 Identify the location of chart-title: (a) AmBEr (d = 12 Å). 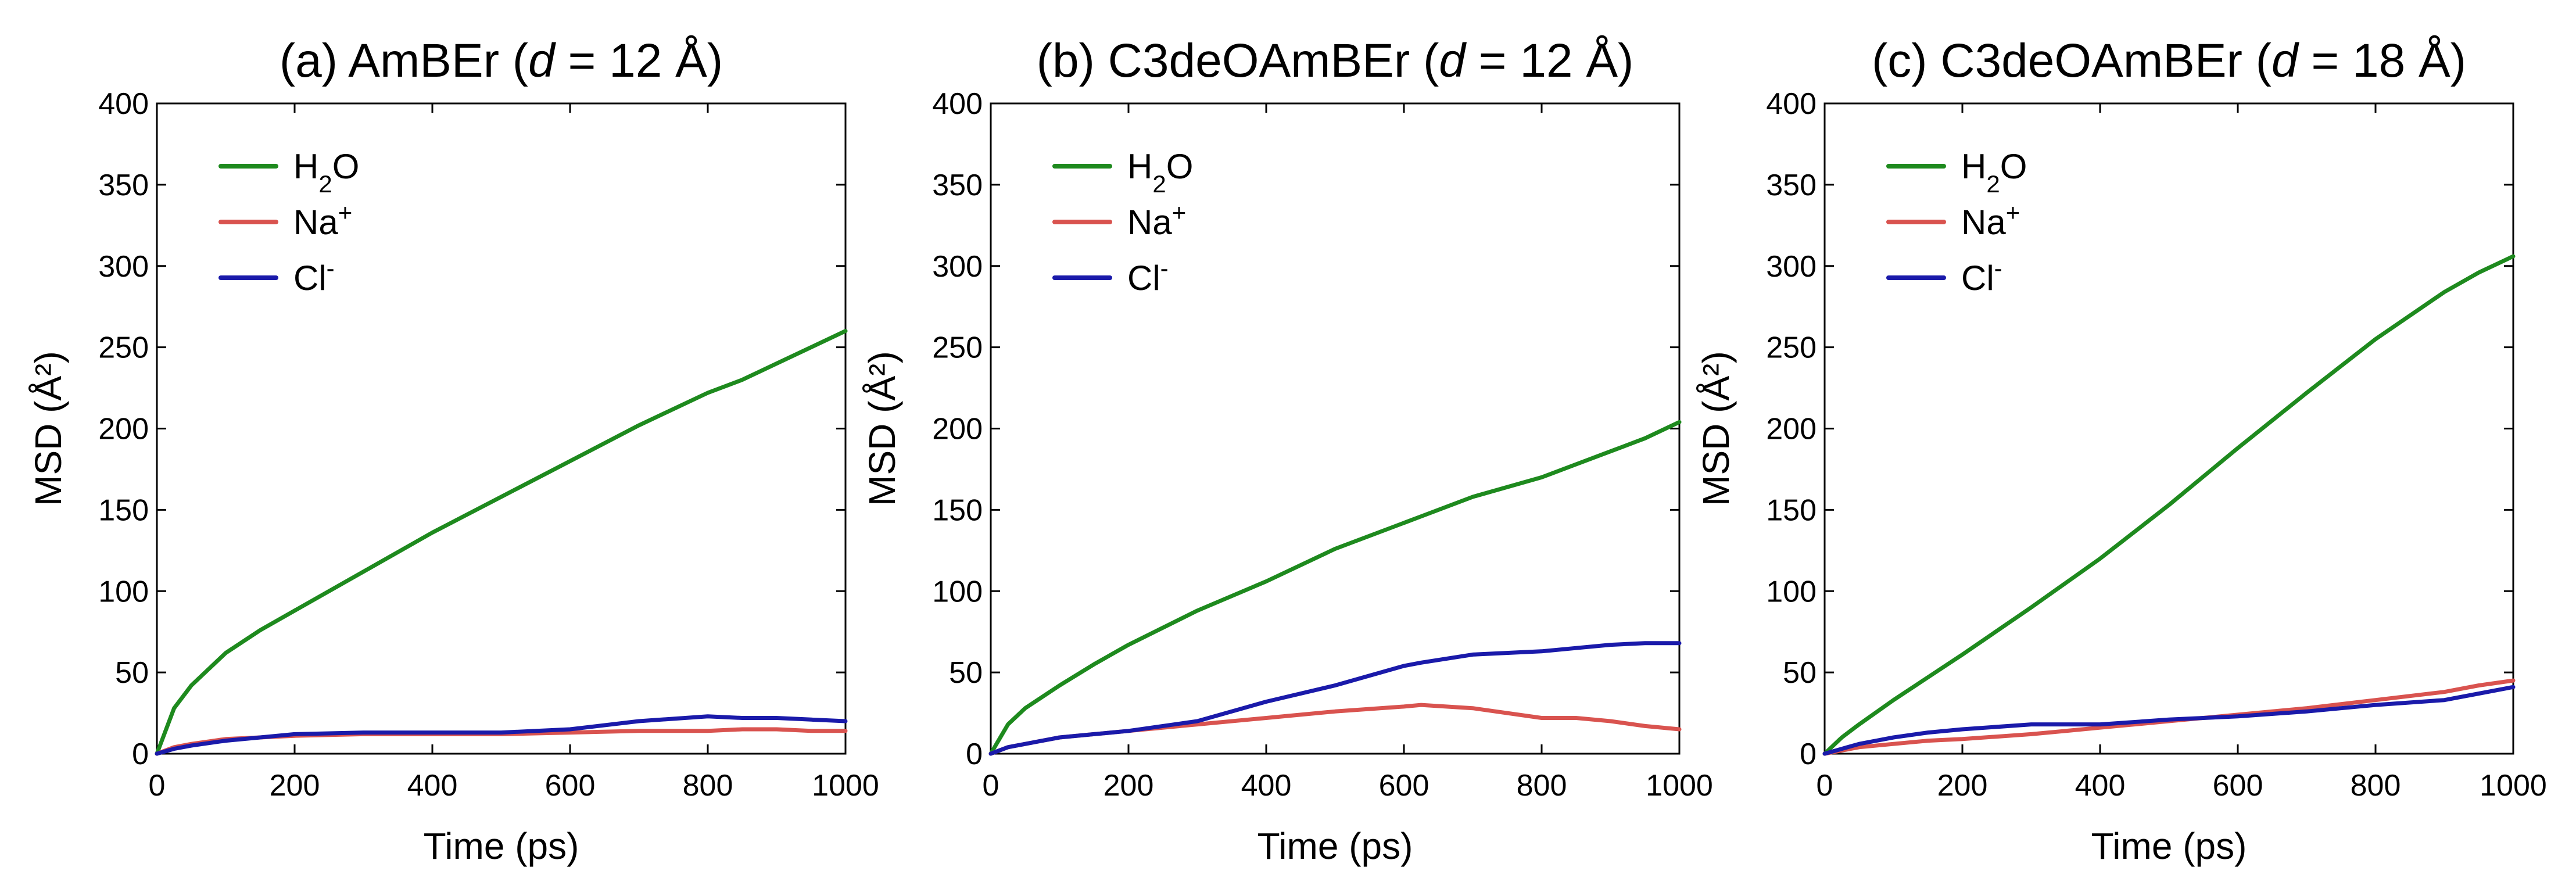
(501, 60).